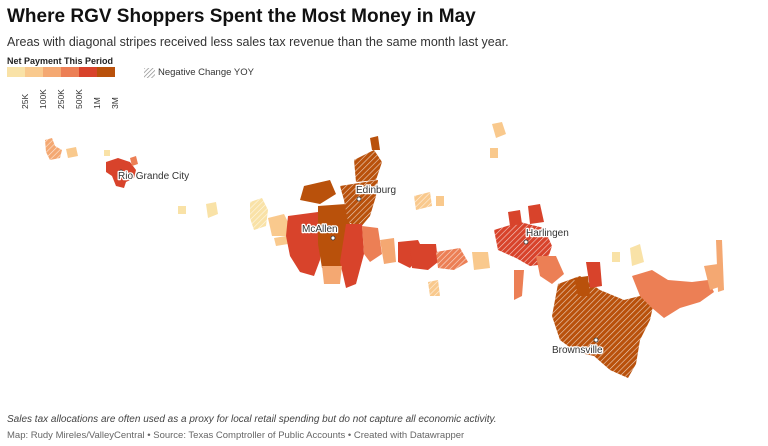  What do you see at coordinates (526, 242) in the screenshot?
I see `city-dot-harlingen` at bounding box center [526, 242].